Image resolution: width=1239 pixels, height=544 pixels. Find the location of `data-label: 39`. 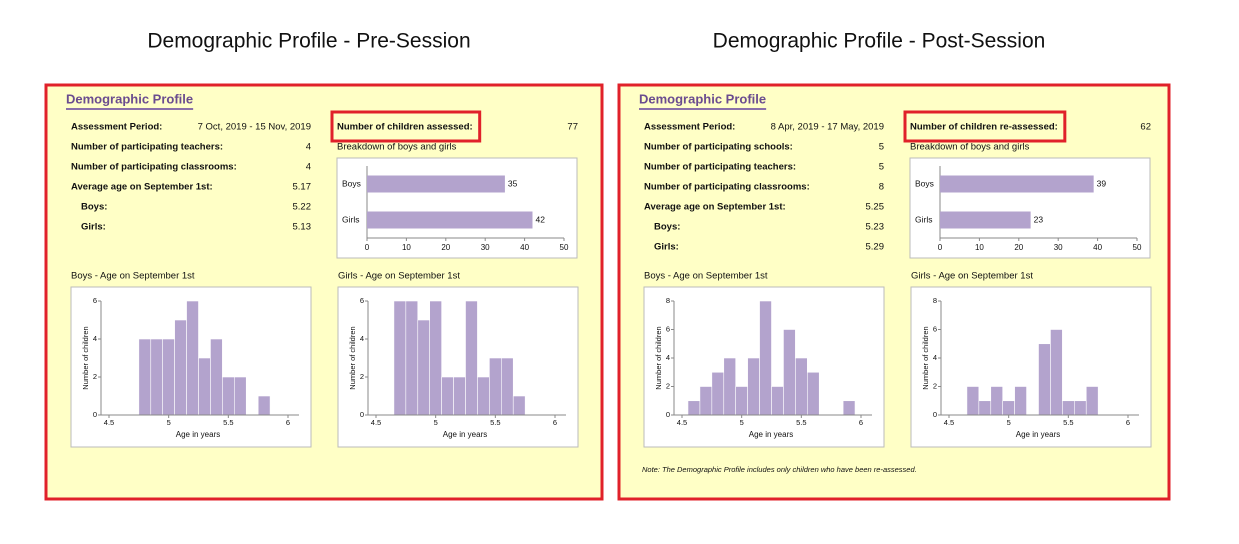

data-label: 39 is located at coordinates (1102, 183).